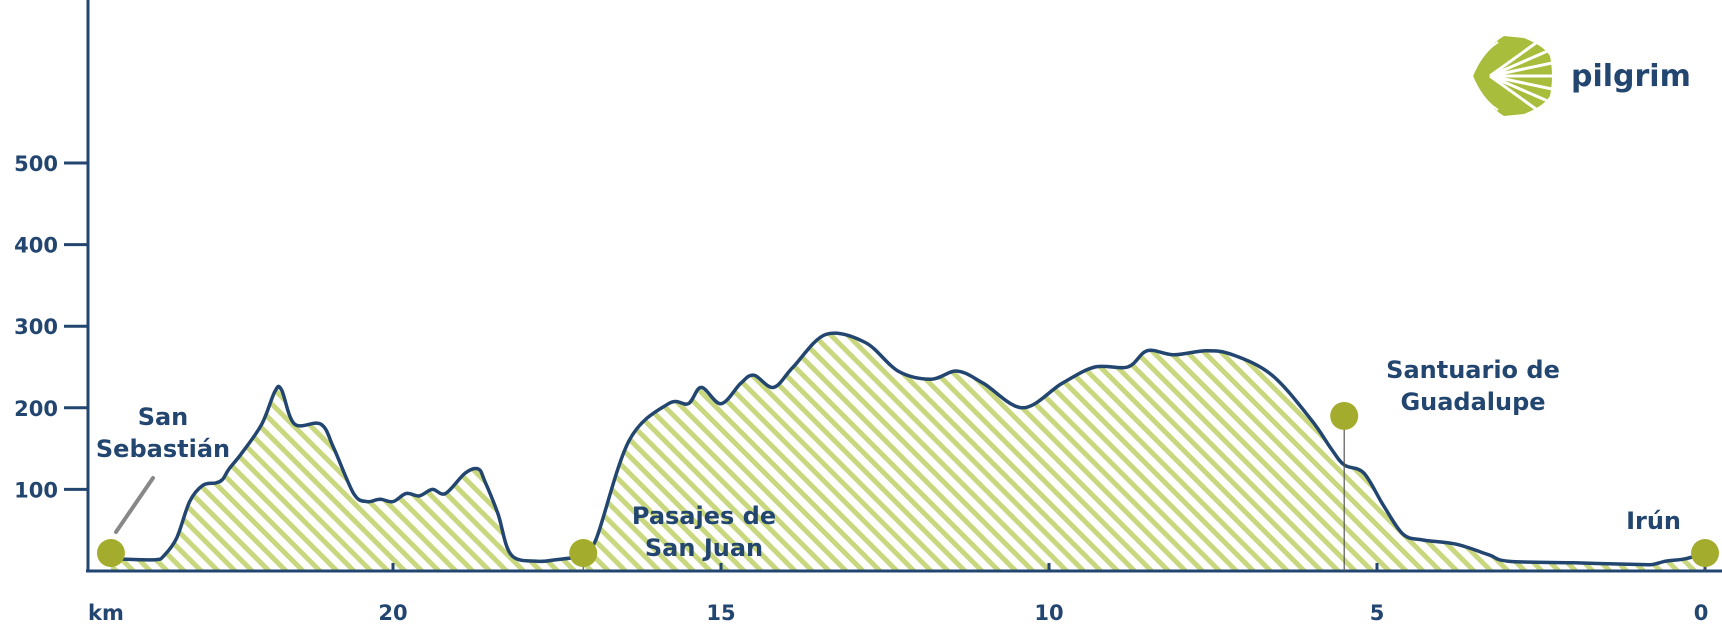  What do you see at coordinates (36, 409) in the screenshot?
I see `y-tick-label: 200` at bounding box center [36, 409].